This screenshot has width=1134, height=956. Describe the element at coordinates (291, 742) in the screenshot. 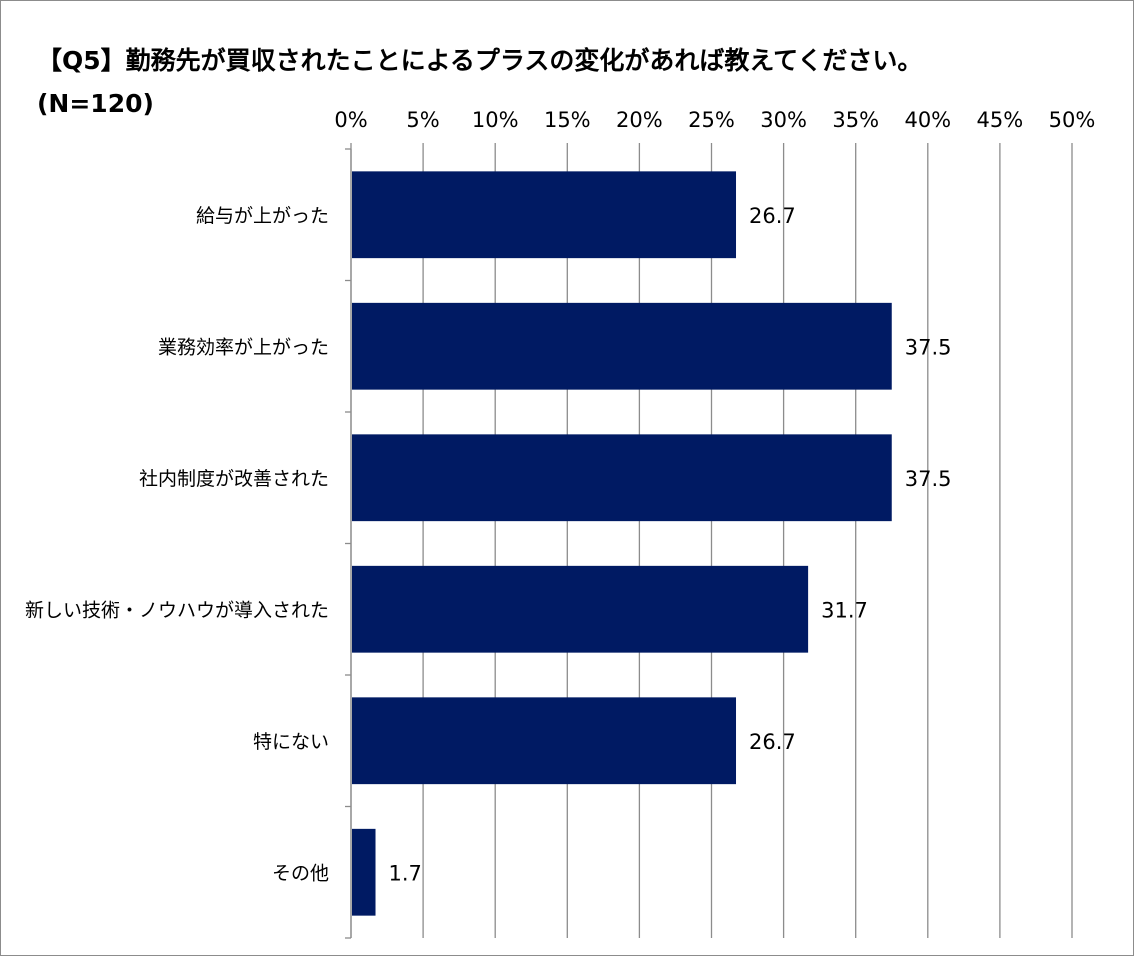

I see `category-label: 特にない` at that location.